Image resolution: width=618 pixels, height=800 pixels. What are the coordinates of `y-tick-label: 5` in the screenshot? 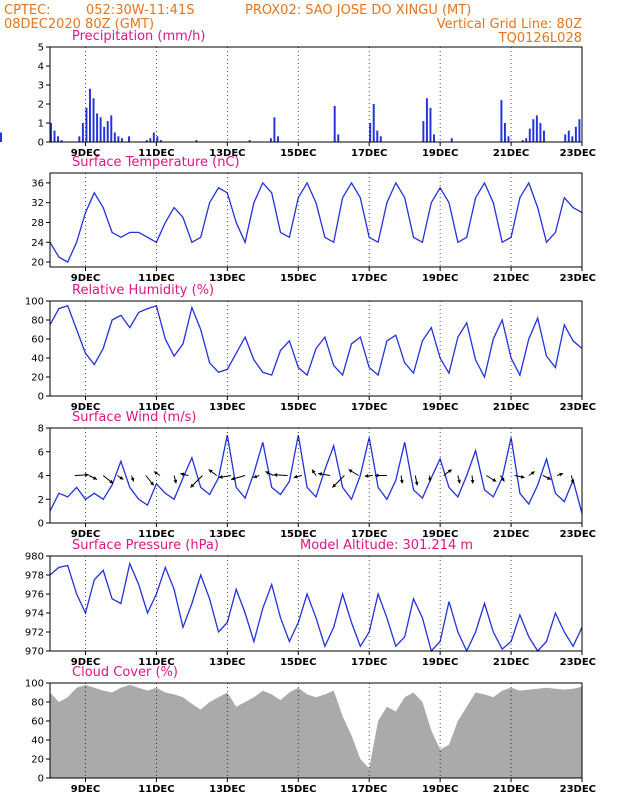 It's located at (41, 48).